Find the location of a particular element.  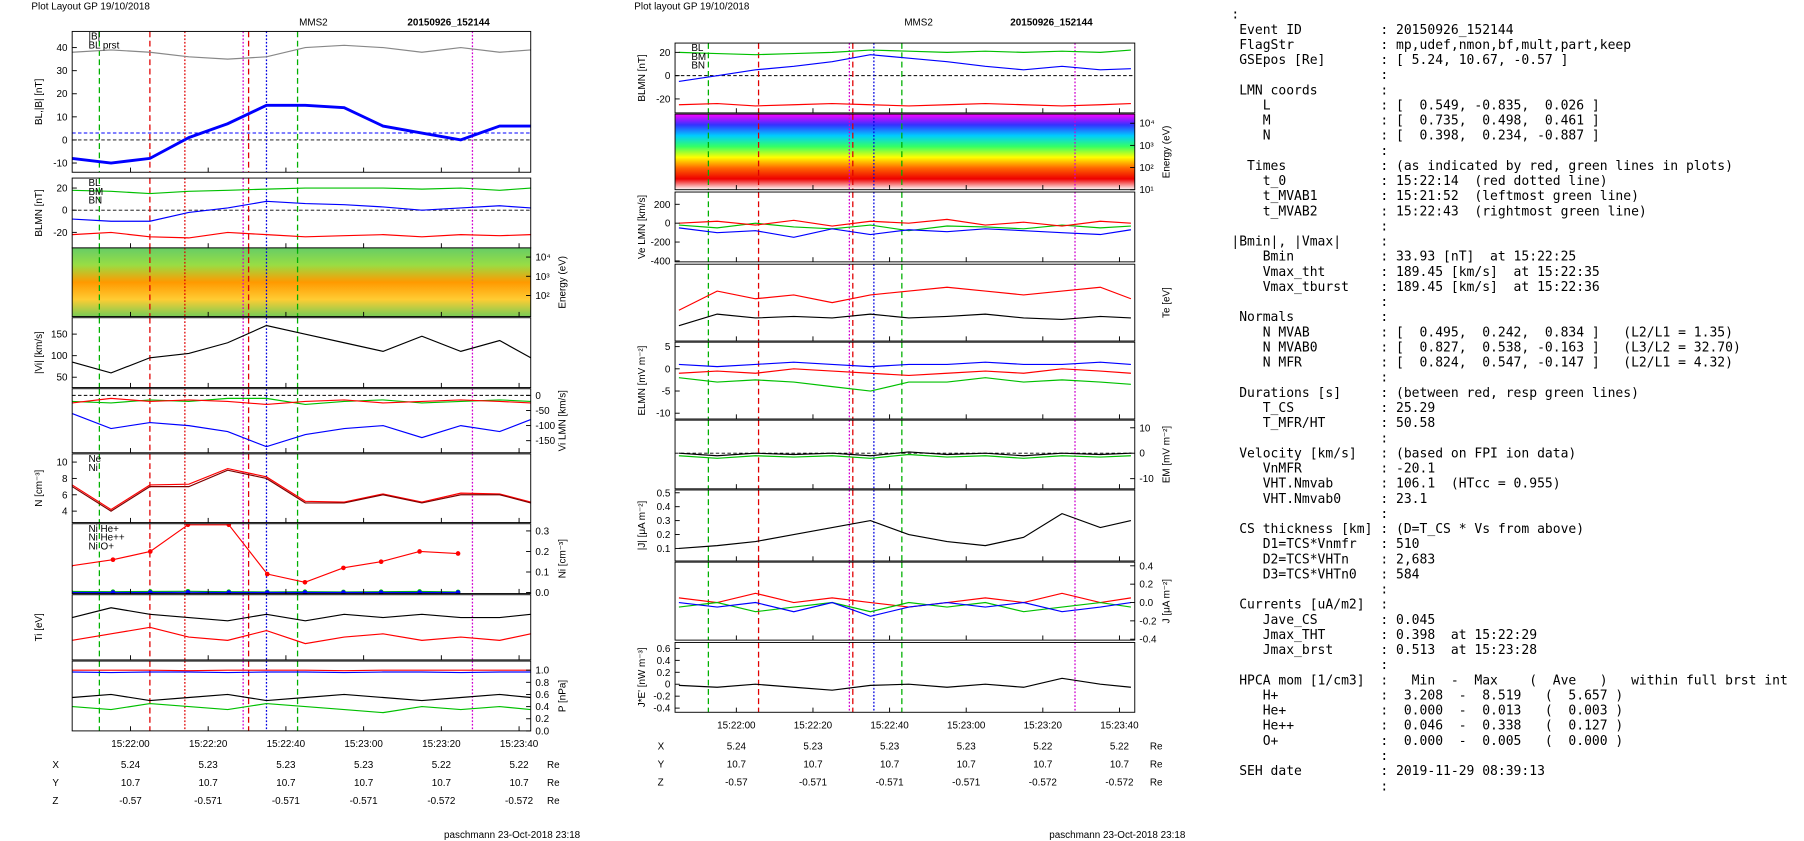

summary-value: : 2,683 is located at coordinates (1407, 559).